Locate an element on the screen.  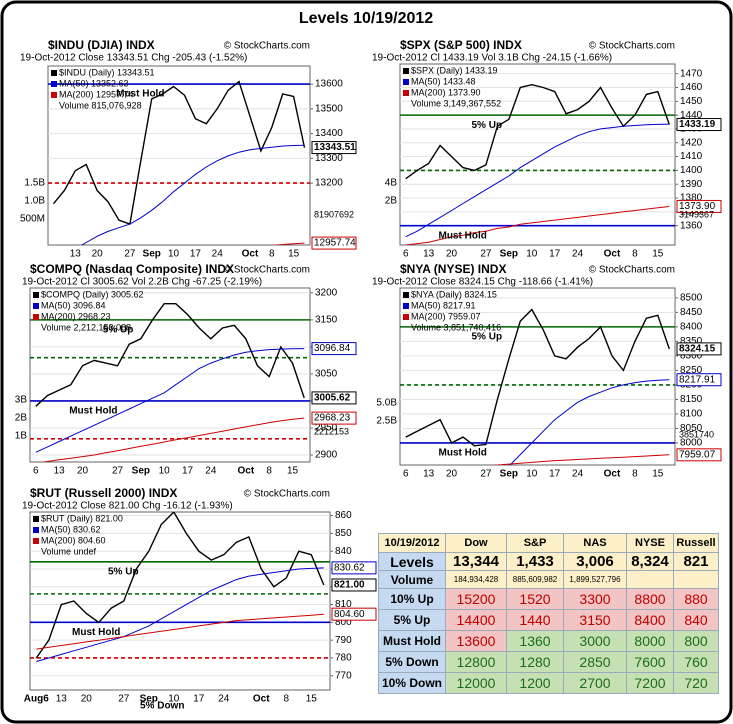
legend-entry: $INDU (Daily) 13343.51 is located at coordinates (107, 72).